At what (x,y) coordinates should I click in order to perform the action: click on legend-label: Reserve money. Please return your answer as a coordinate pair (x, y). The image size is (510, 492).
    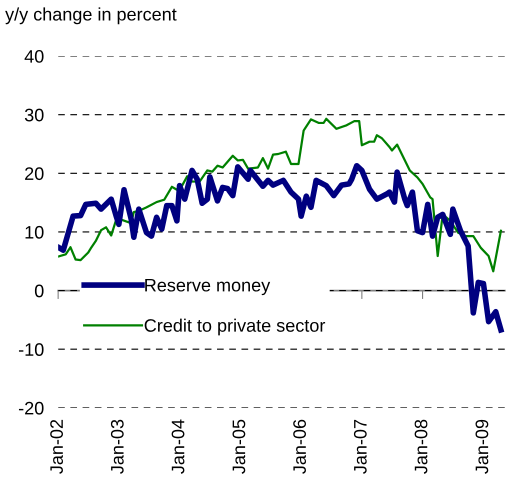
    Looking at the image, I should click on (207, 287).